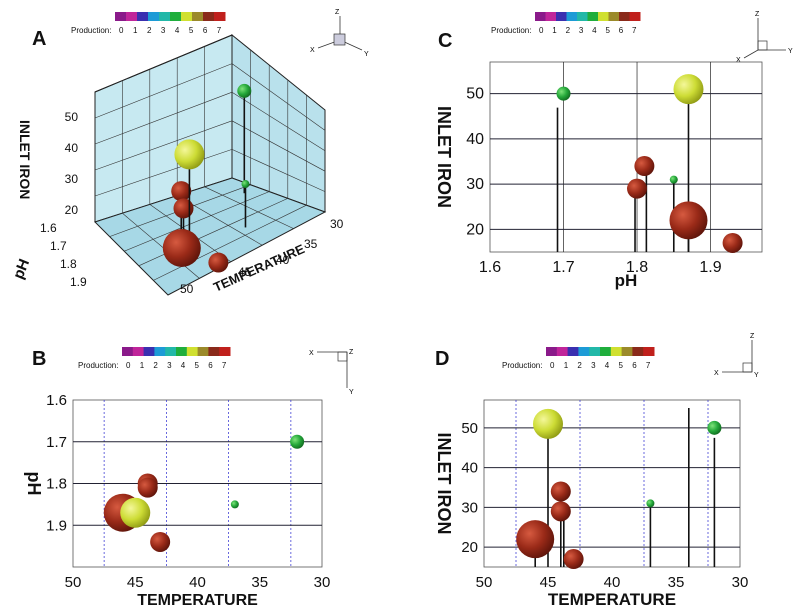 The width and height of the screenshot is (800, 610). Describe the element at coordinates (475, 94) in the screenshot. I see `y-tick-label: 50` at that location.